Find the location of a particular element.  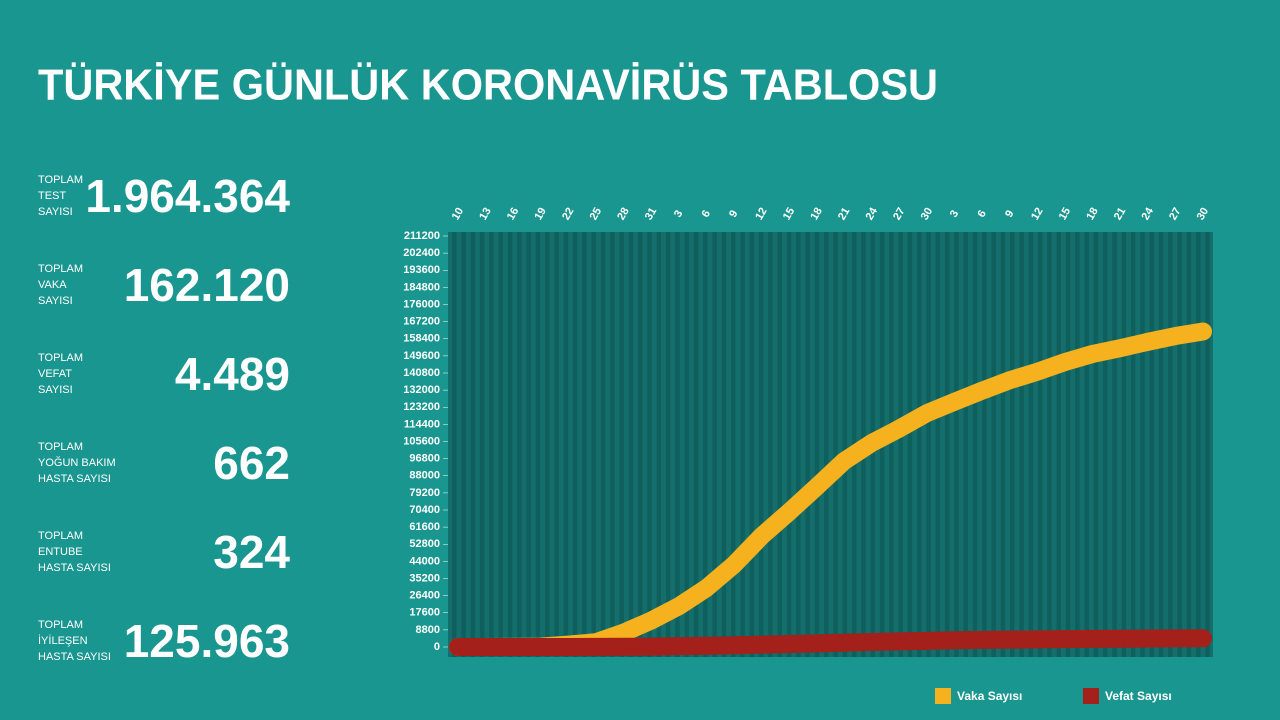

y-tick-label: 202400 is located at coordinates (421, 253).